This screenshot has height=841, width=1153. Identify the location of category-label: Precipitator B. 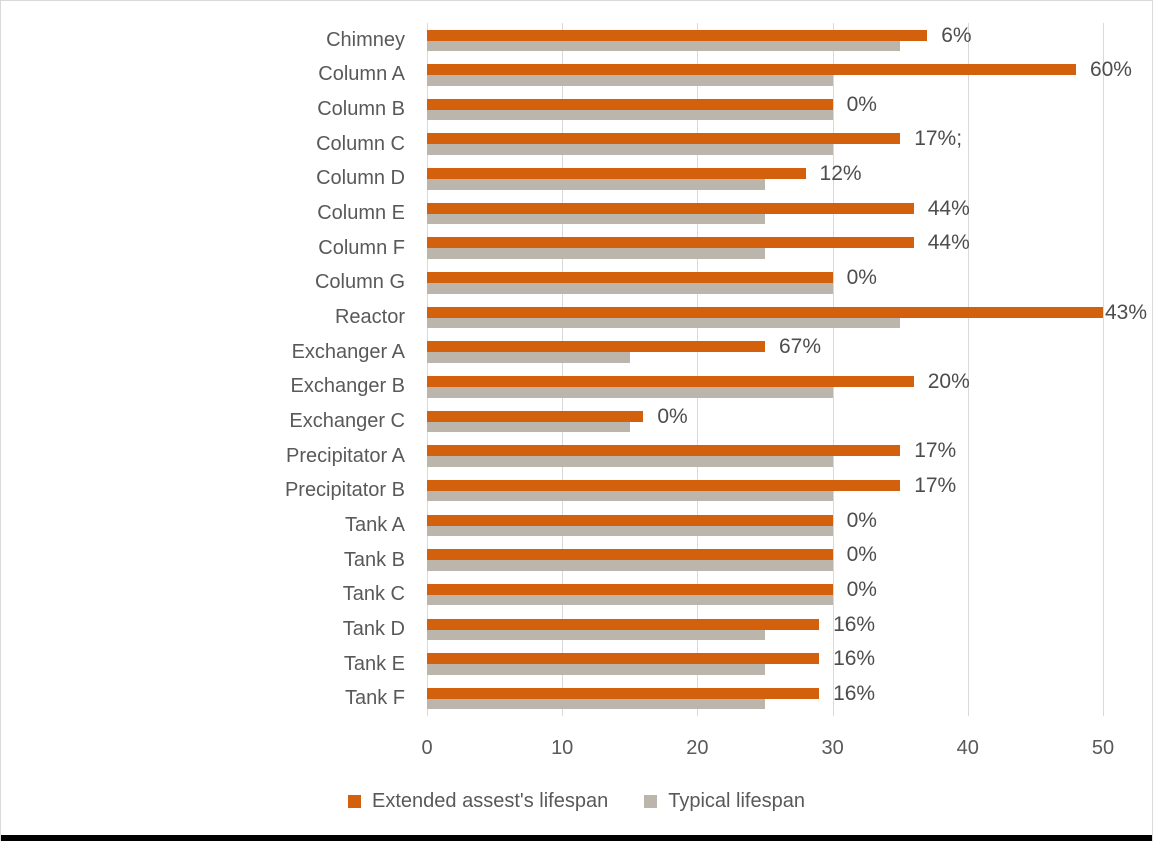
(344, 490).